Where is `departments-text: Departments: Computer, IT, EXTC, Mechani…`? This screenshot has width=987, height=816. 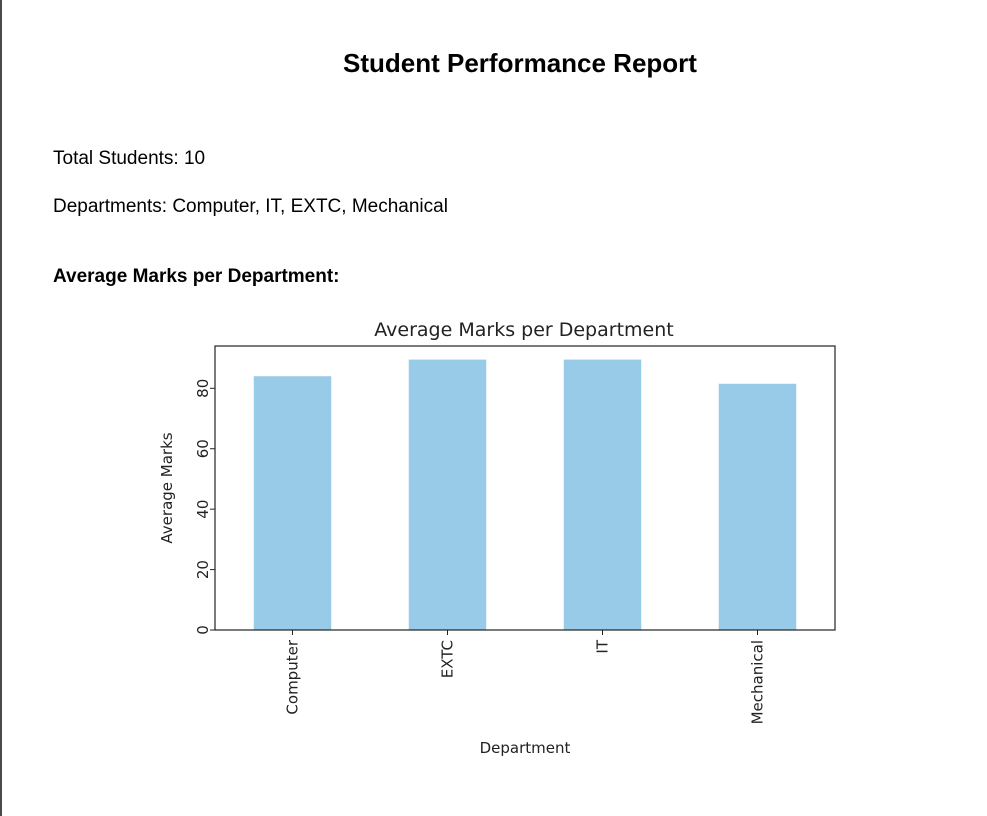 departments-text: Departments: Computer, IT, EXTC, Mechani… is located at coordinates (250, 206).